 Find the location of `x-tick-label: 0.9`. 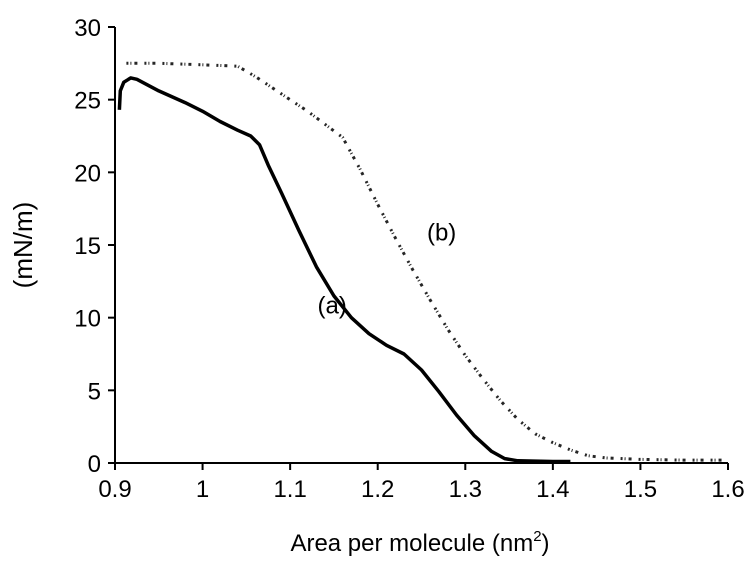

x-tick-label: 0.9 is located at coordinates (114, 489).